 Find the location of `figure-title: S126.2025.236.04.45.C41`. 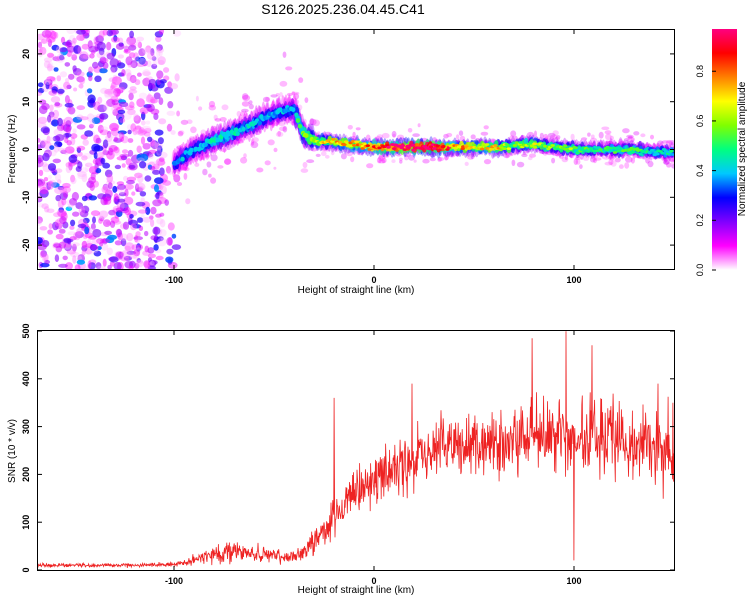

figure-title: S126.2025.236.04.45.C41 is located at coordinates (343, 9).